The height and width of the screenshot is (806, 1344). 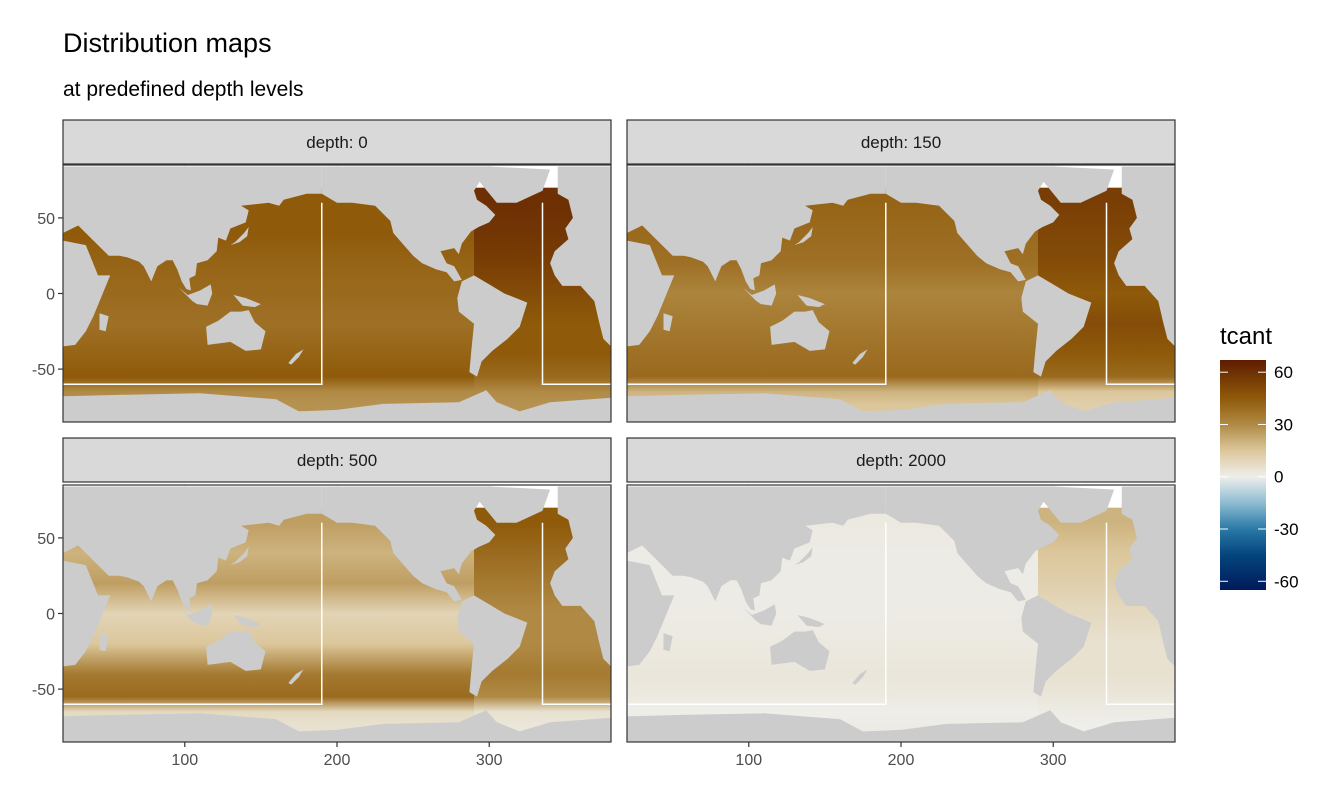 I want to click on legend-title: tcant, so click(x=1246, y=336).